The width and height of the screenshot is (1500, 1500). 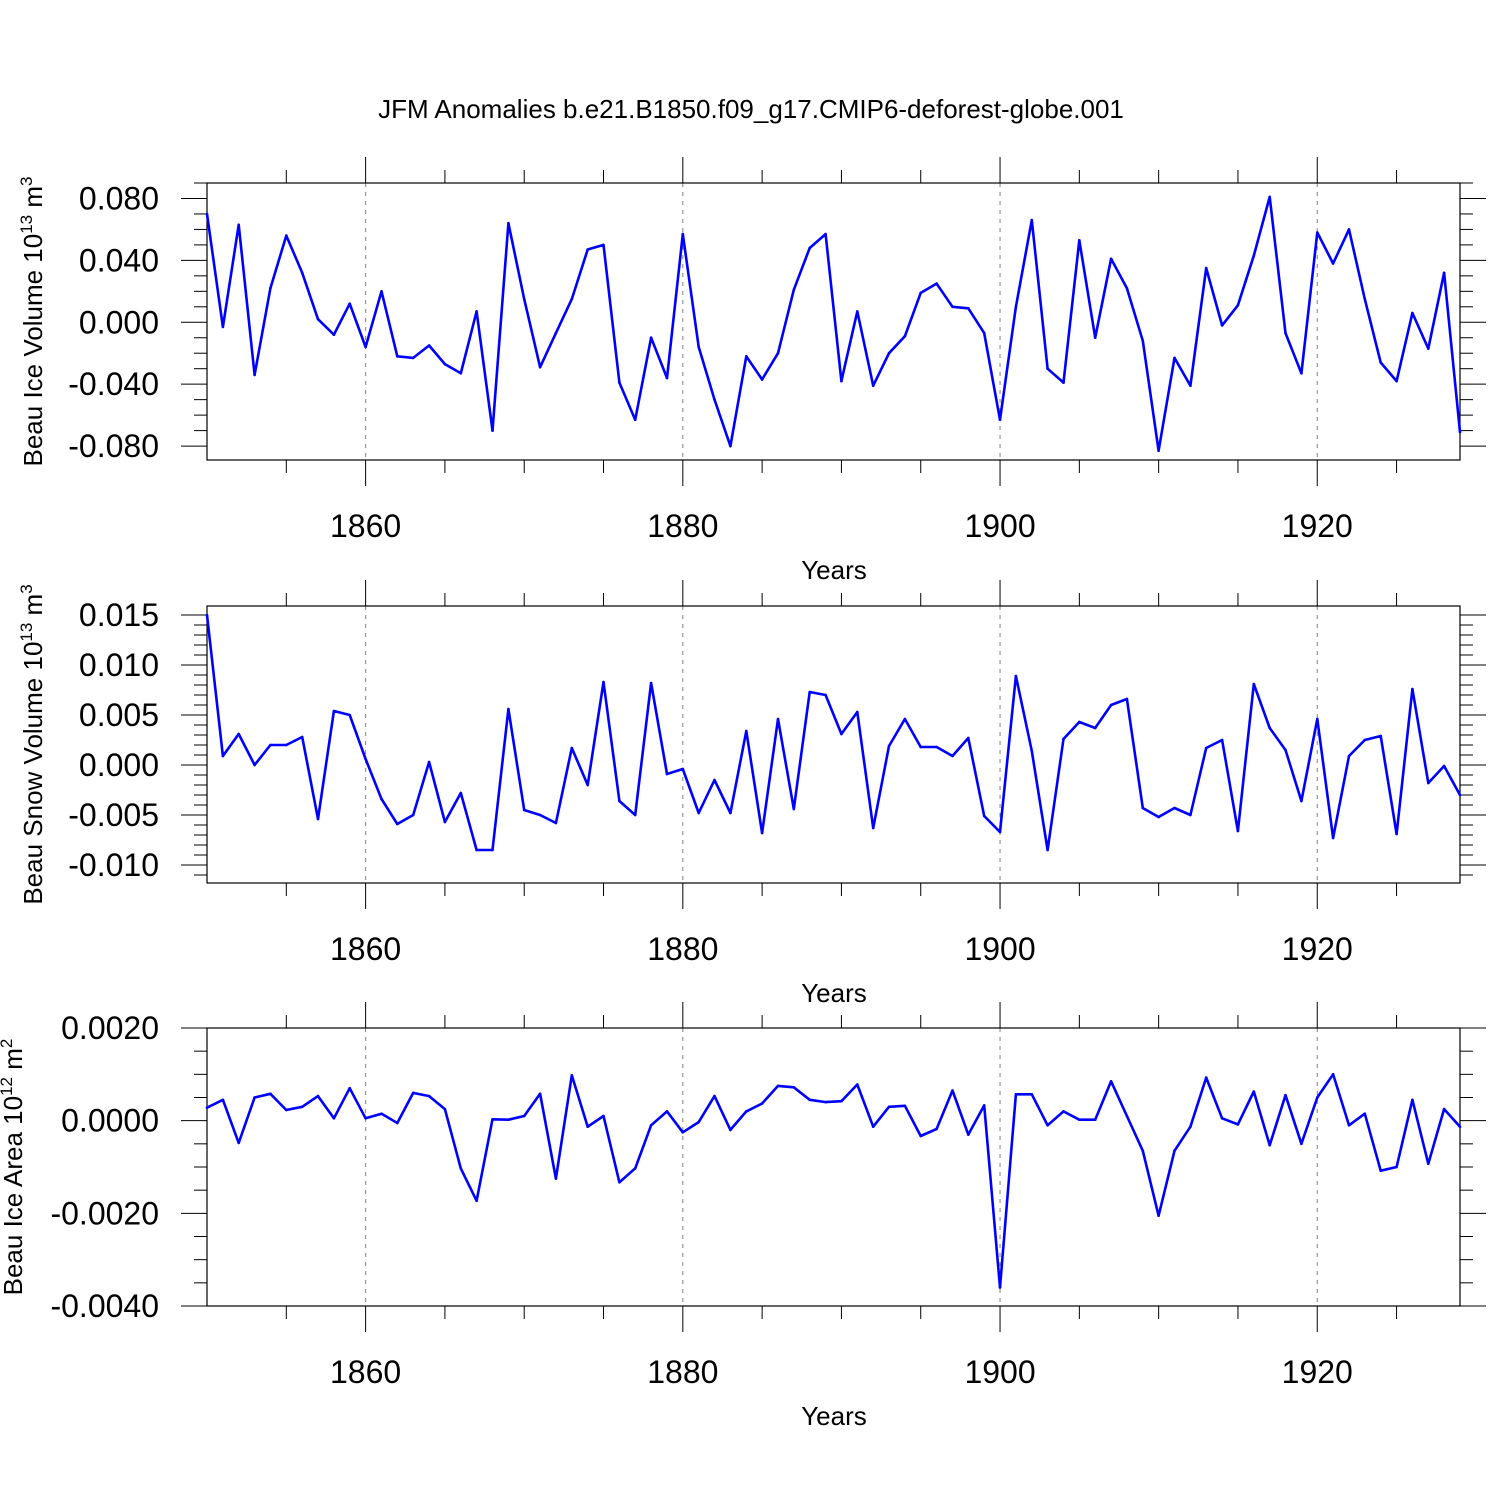 What do you see at coordinates (119, 665) in the screenshot?
I see `y-tick-label: 0.010` at bounding box center [119, 665].